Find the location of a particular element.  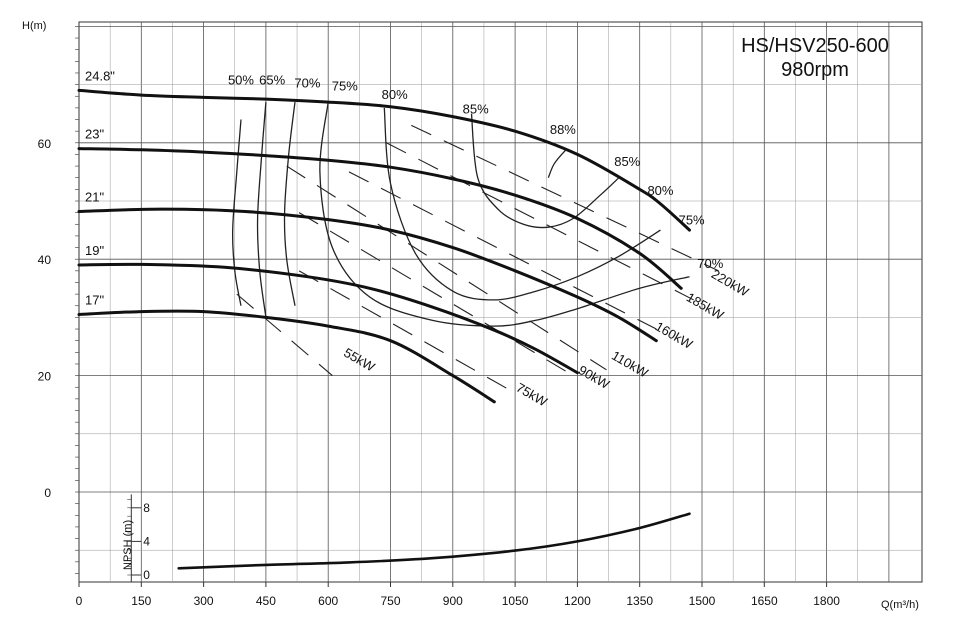

power-label: 185kW is located at coordinates (705, 307).